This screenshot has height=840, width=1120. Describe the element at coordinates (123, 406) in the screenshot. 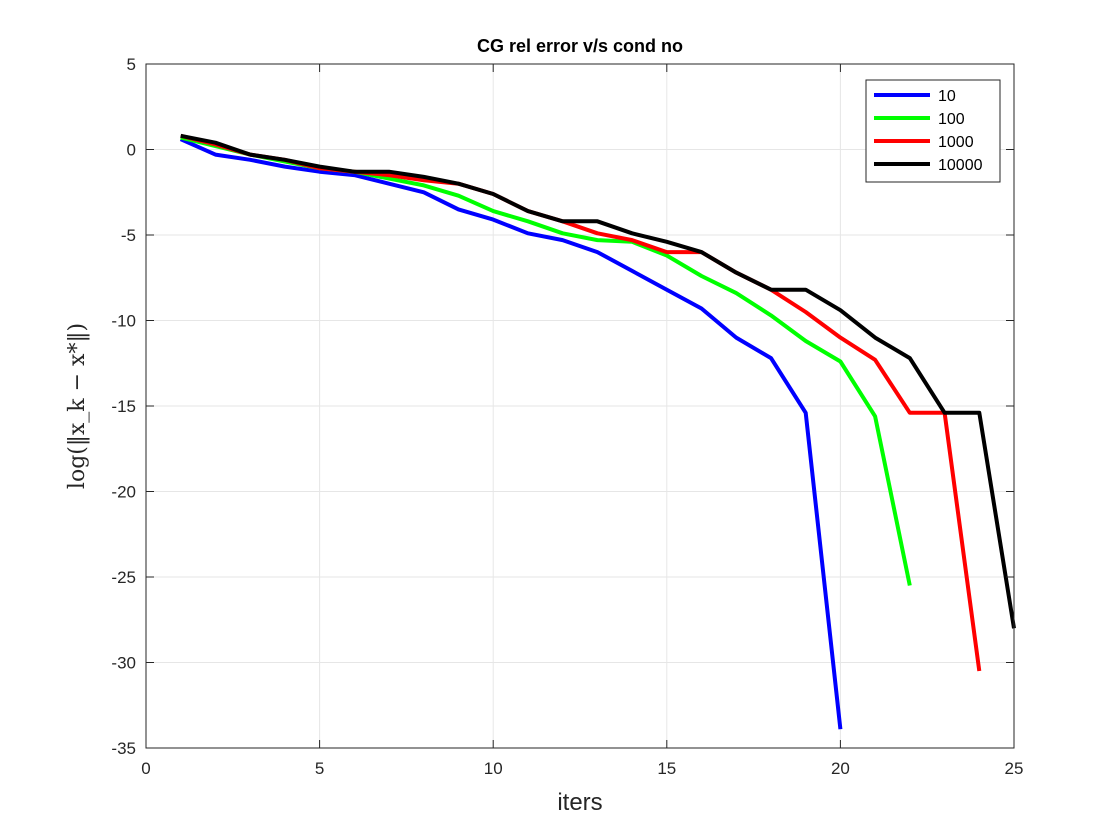

I see `y-tick-label: -15` at that location.